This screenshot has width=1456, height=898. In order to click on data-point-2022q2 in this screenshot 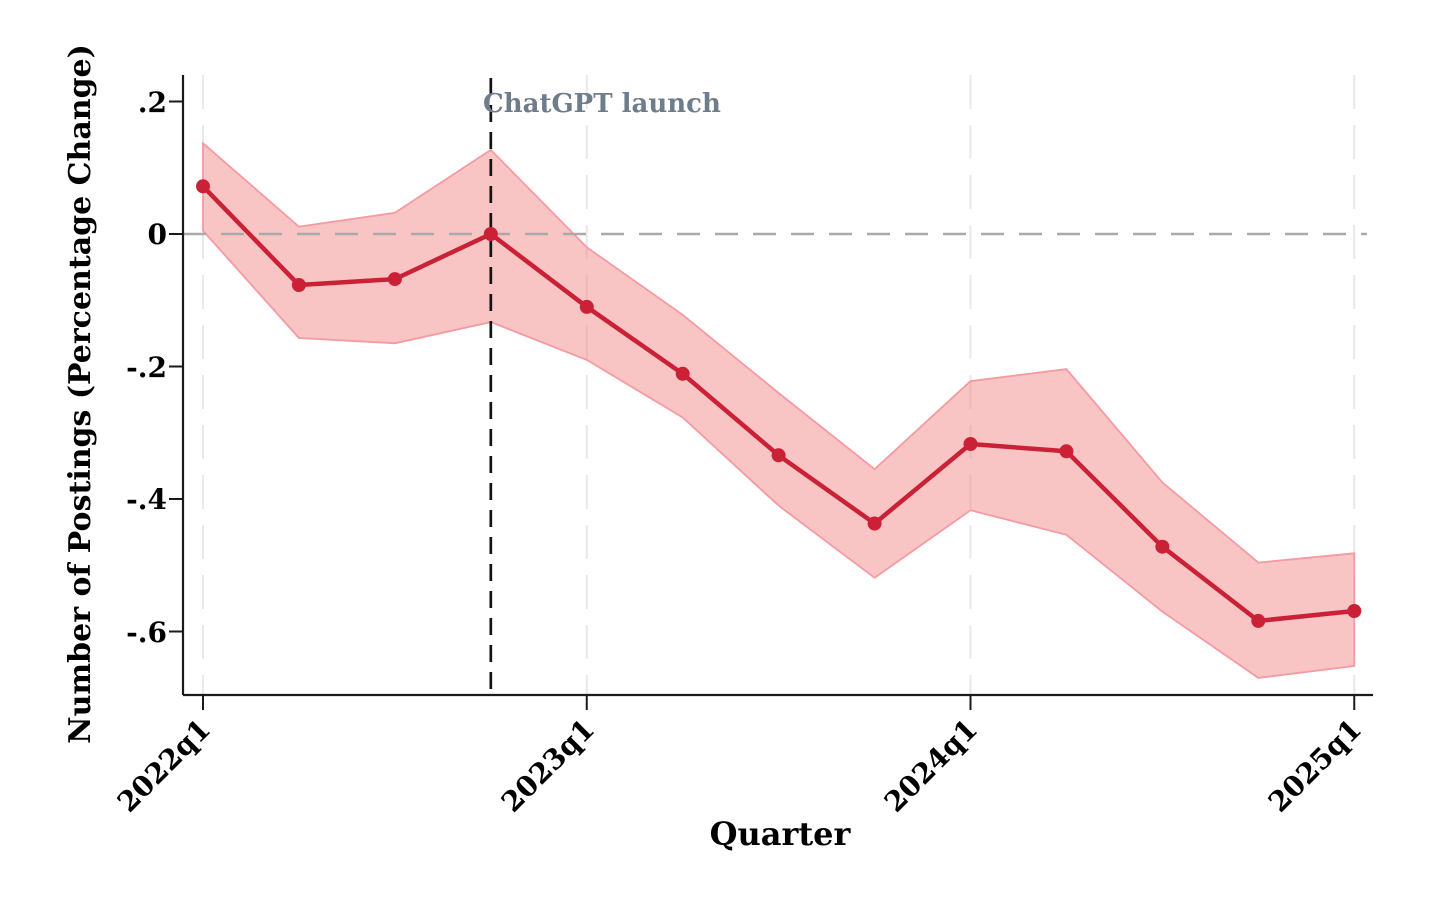, I will do `click(298, 285)`.